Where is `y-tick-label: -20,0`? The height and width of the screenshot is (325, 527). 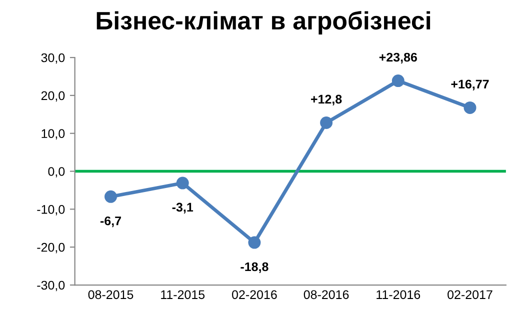 y-tick-label: -20,0 is located at coordinates (51, 248).